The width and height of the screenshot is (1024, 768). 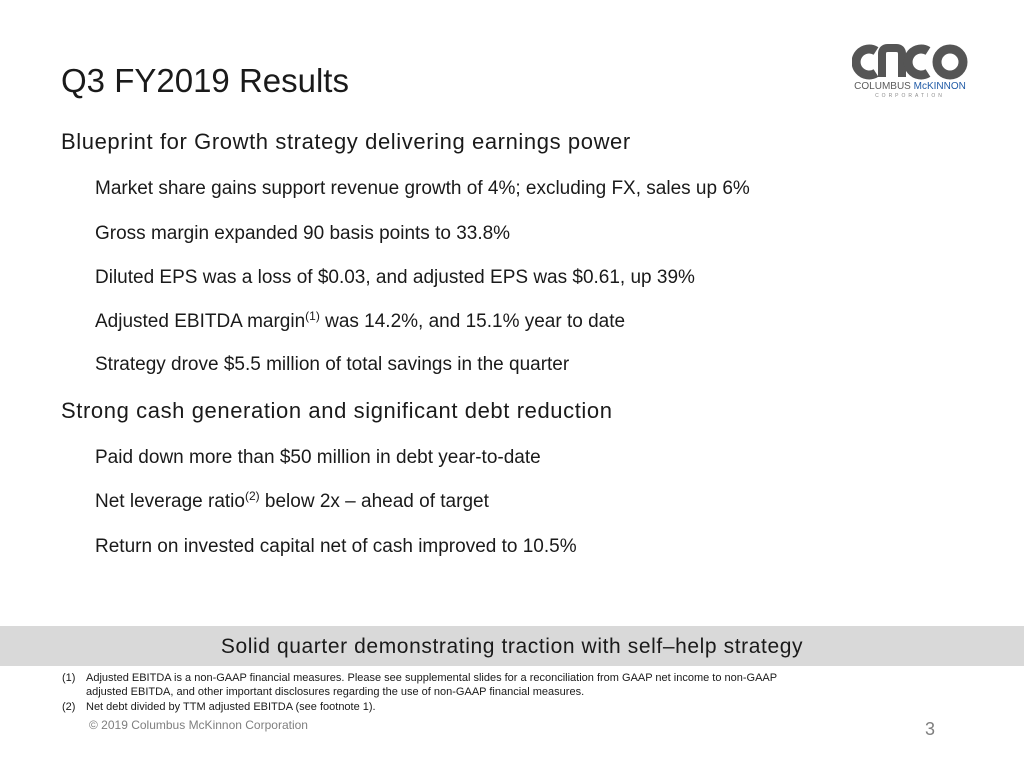 What do you see at coordinates (205, 80) in the screenshot?
I see `slide-title: Q3 FY2019 Results` at bounding box center [205, 80].